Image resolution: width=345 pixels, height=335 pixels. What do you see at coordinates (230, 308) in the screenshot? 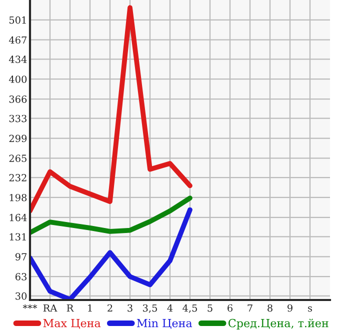
I see `x-tick-label: 6` at bounding box center [230, 308].